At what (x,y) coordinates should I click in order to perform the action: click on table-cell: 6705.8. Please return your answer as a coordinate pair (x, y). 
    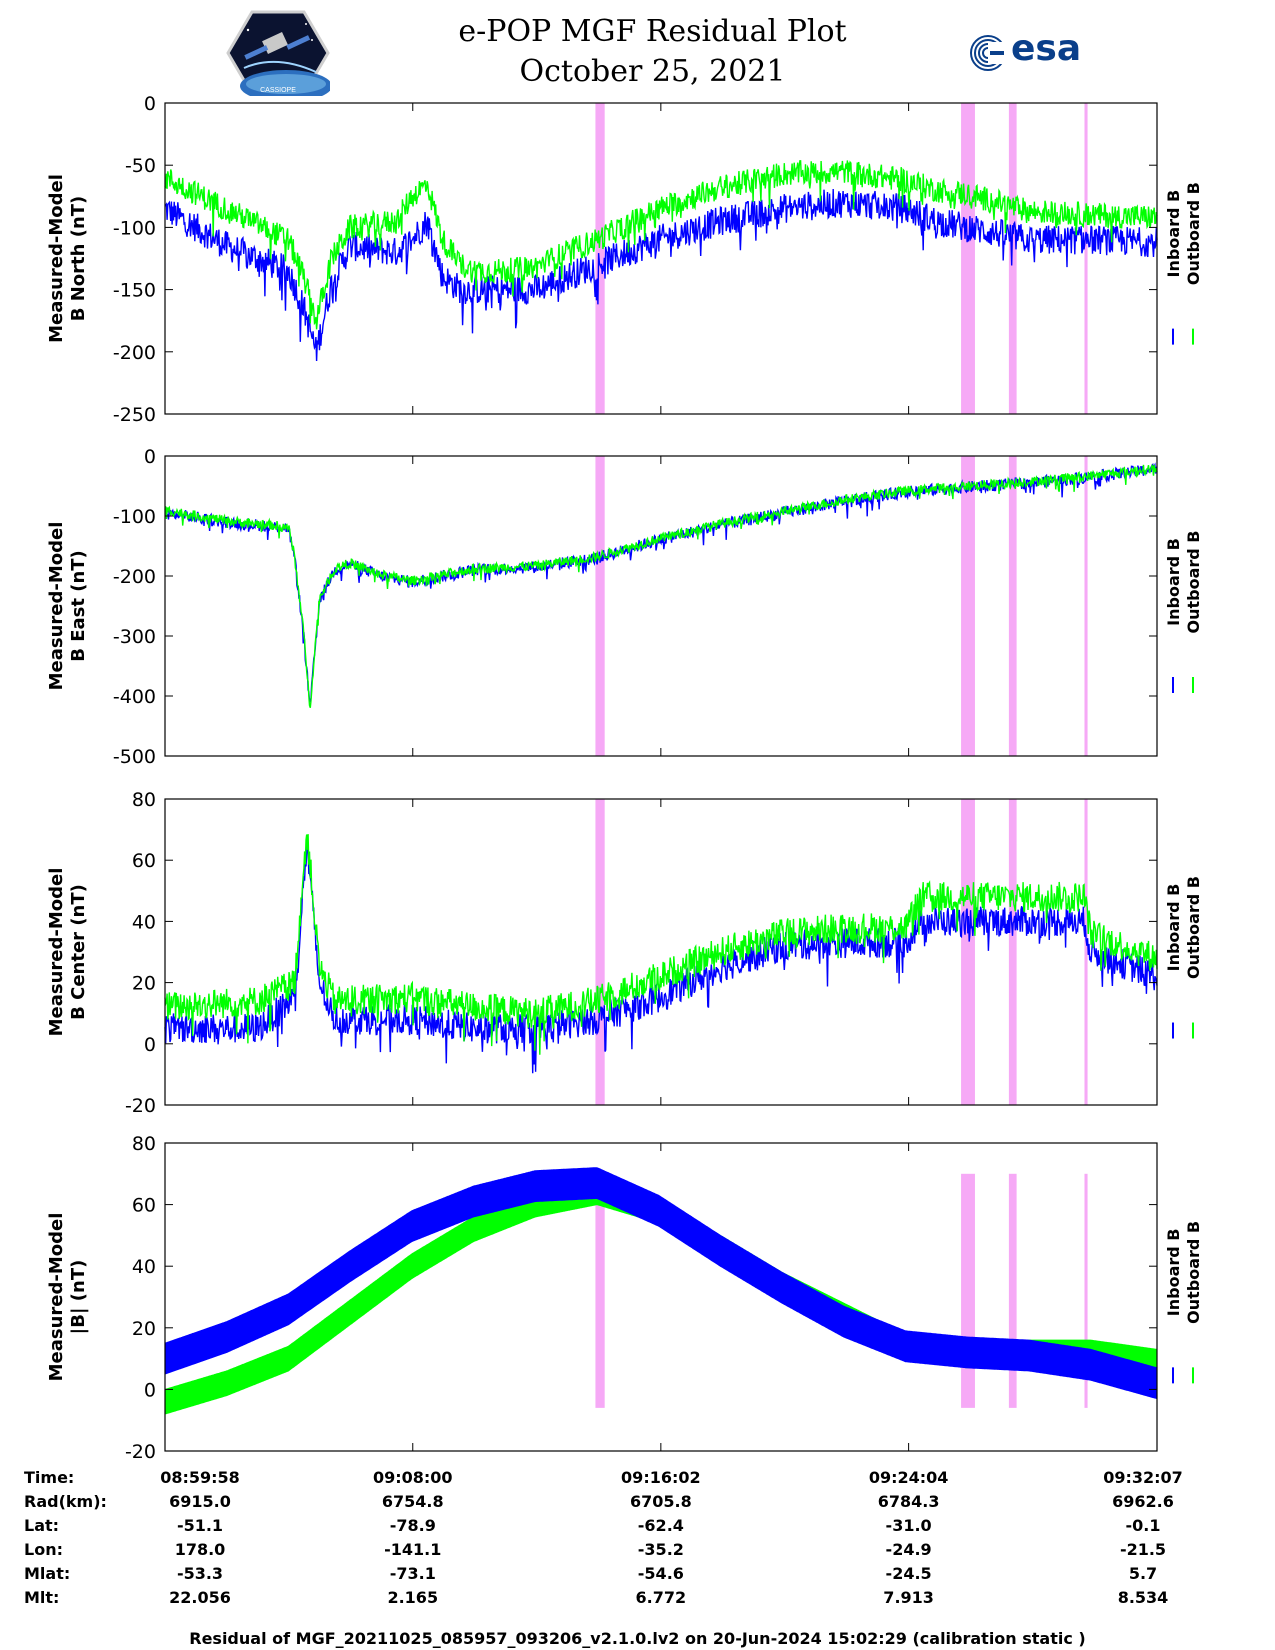
    Looking at the image, I should click on (660, 1501).